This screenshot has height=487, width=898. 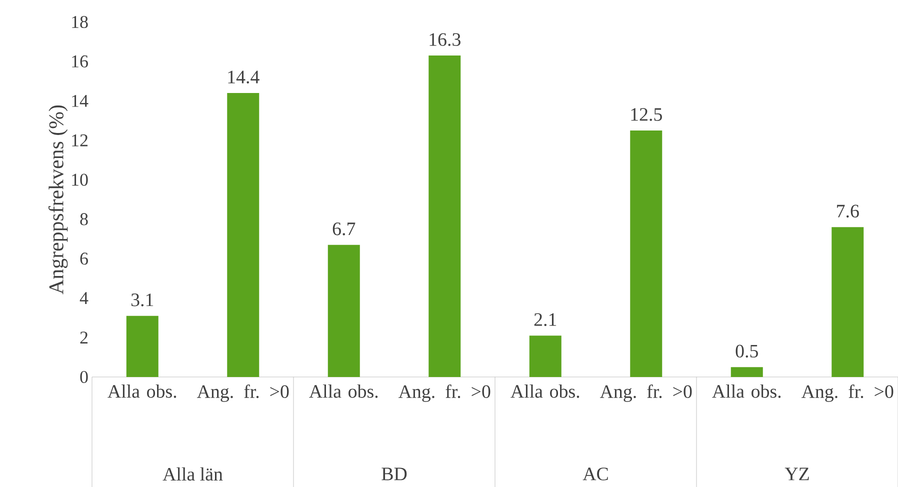 I want to click on y-tick-label: 16, so click(x=80, y=61).